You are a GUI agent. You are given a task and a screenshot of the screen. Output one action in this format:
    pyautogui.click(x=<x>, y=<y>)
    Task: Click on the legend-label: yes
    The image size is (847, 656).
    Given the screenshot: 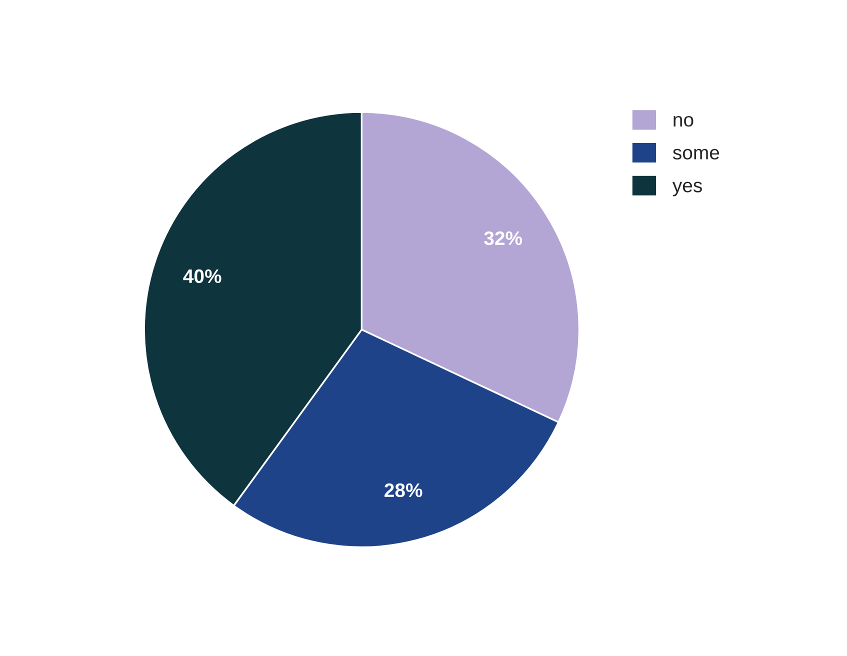 What is the action you would take?
    pyautogui.click(x=687, y=189)
    